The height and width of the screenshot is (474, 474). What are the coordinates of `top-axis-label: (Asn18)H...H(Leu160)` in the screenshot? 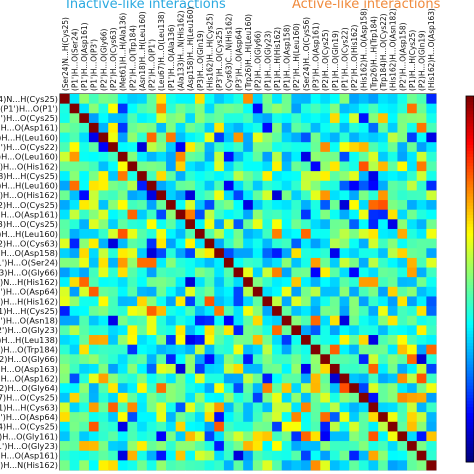 It's located at (142, 51).